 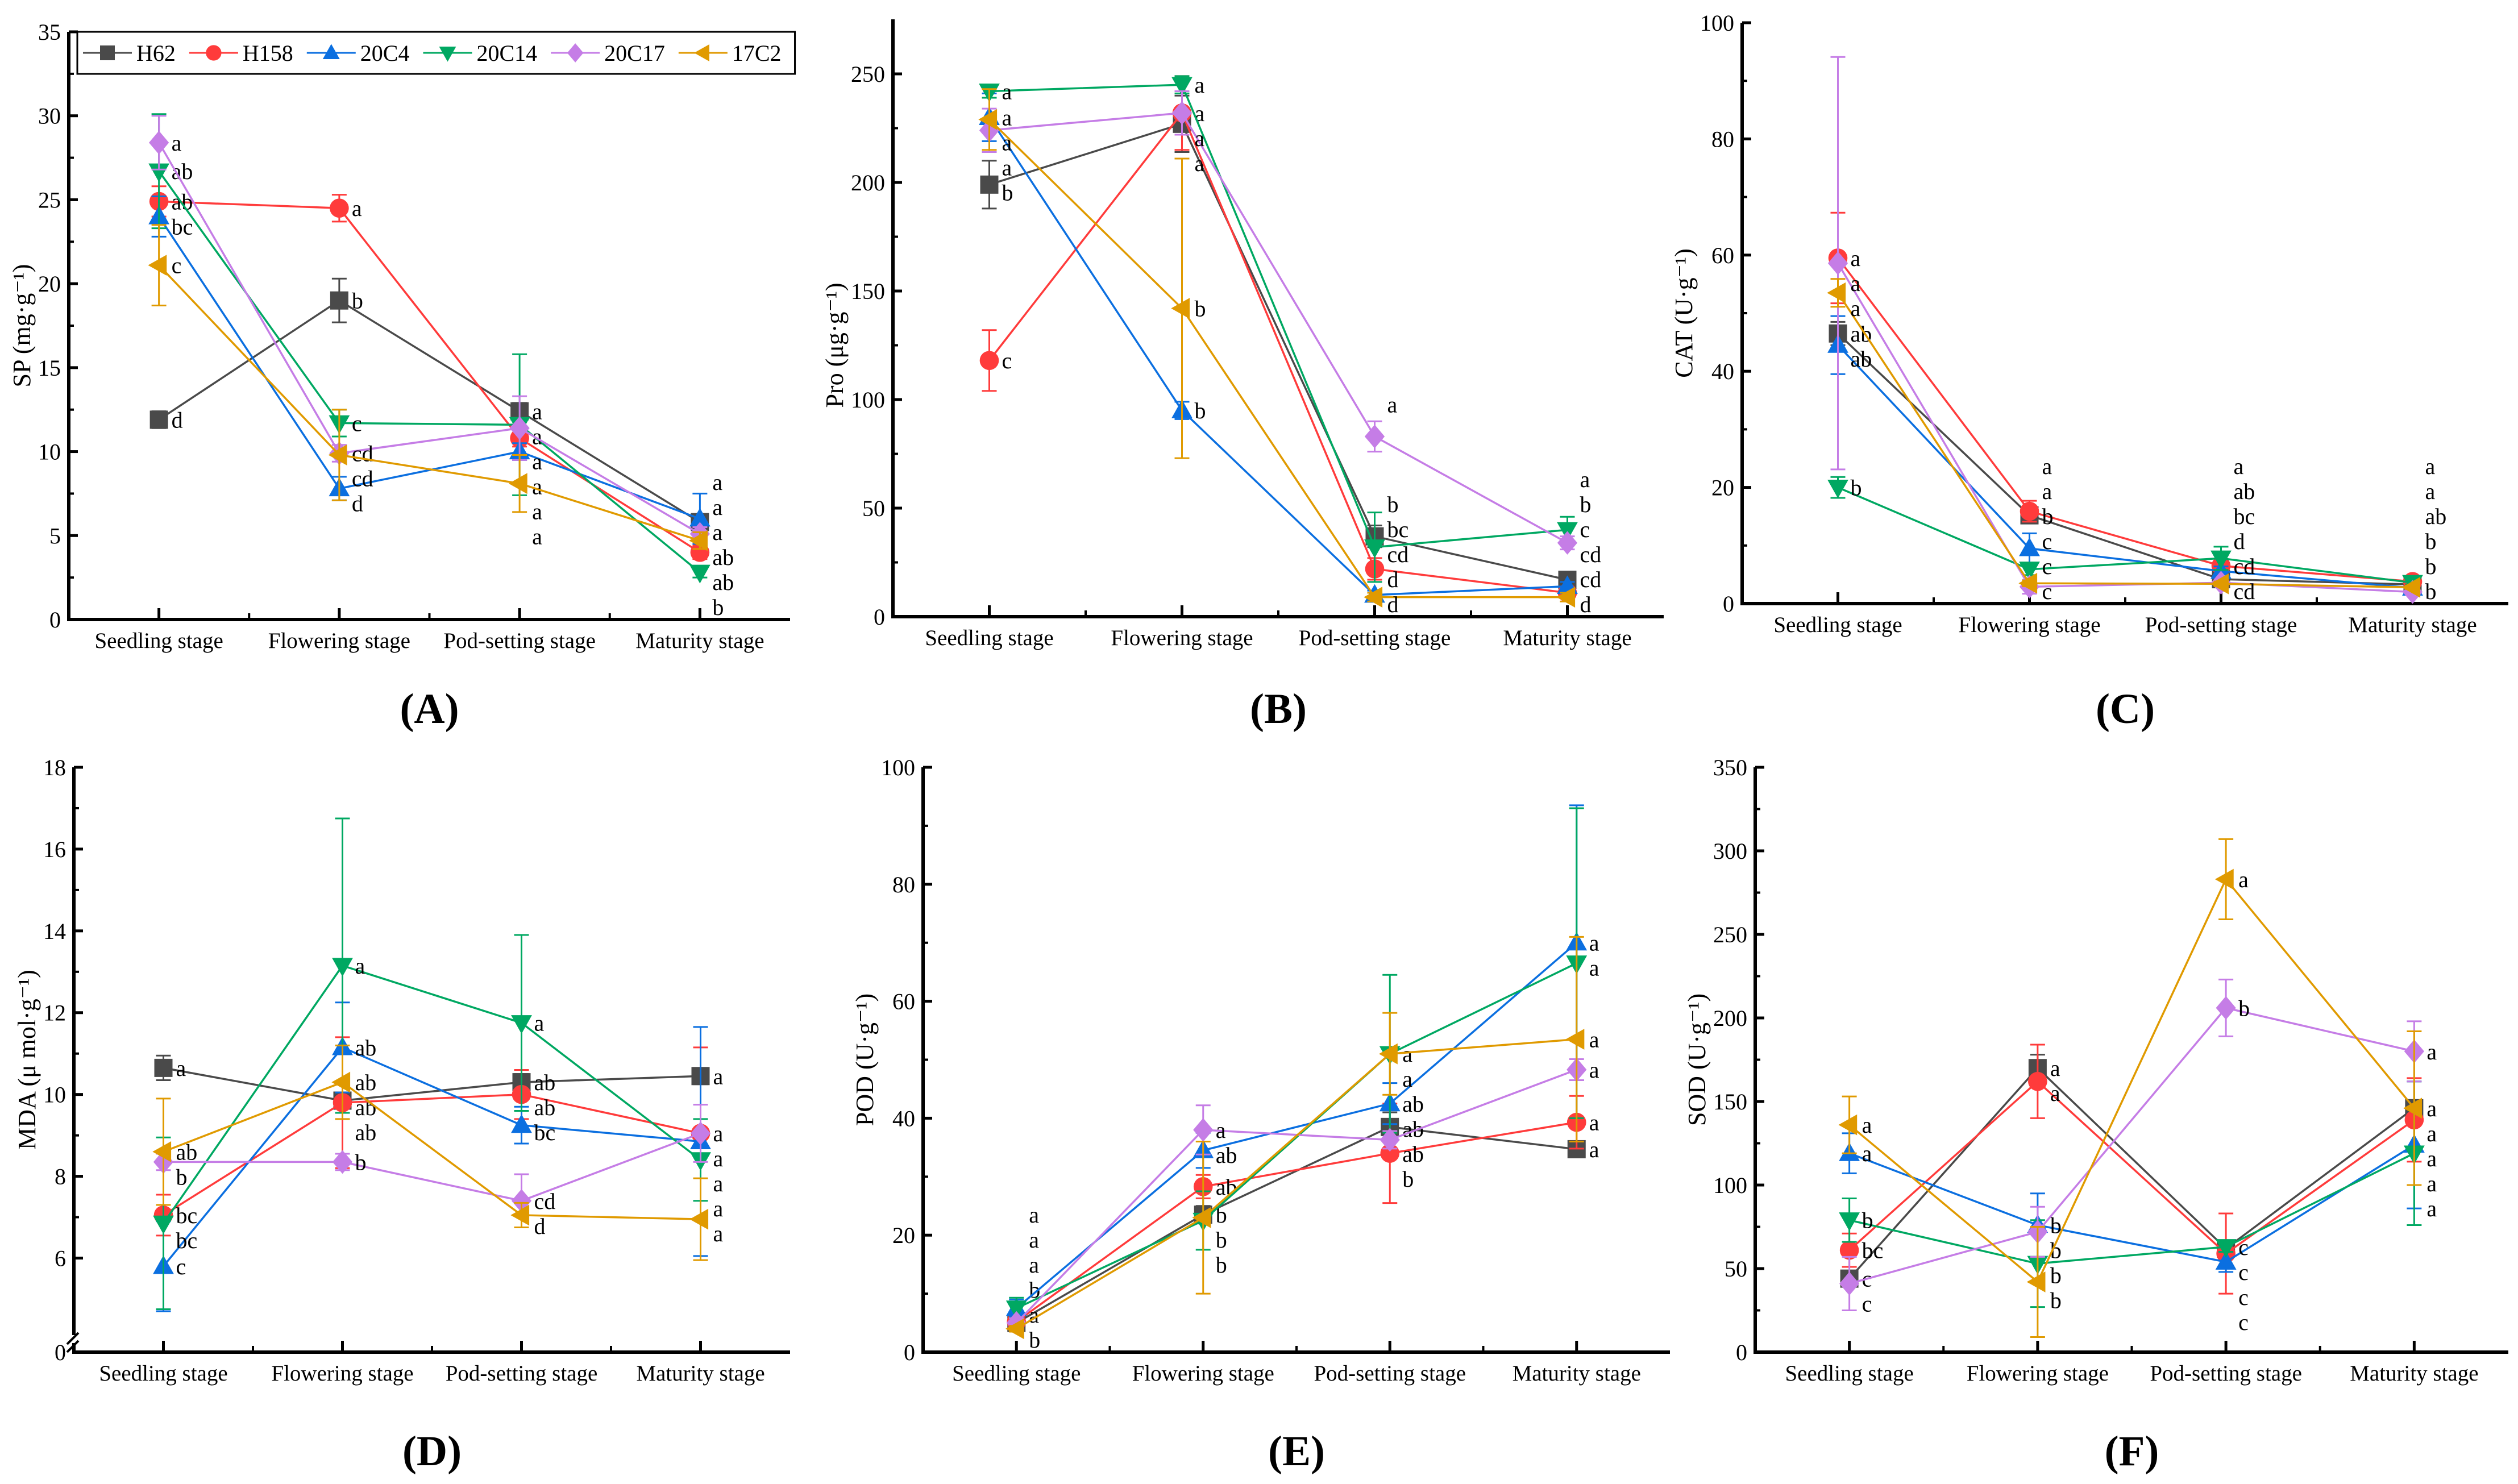 I want to click on y-tick-label: 10, so click(x=49, y=452).